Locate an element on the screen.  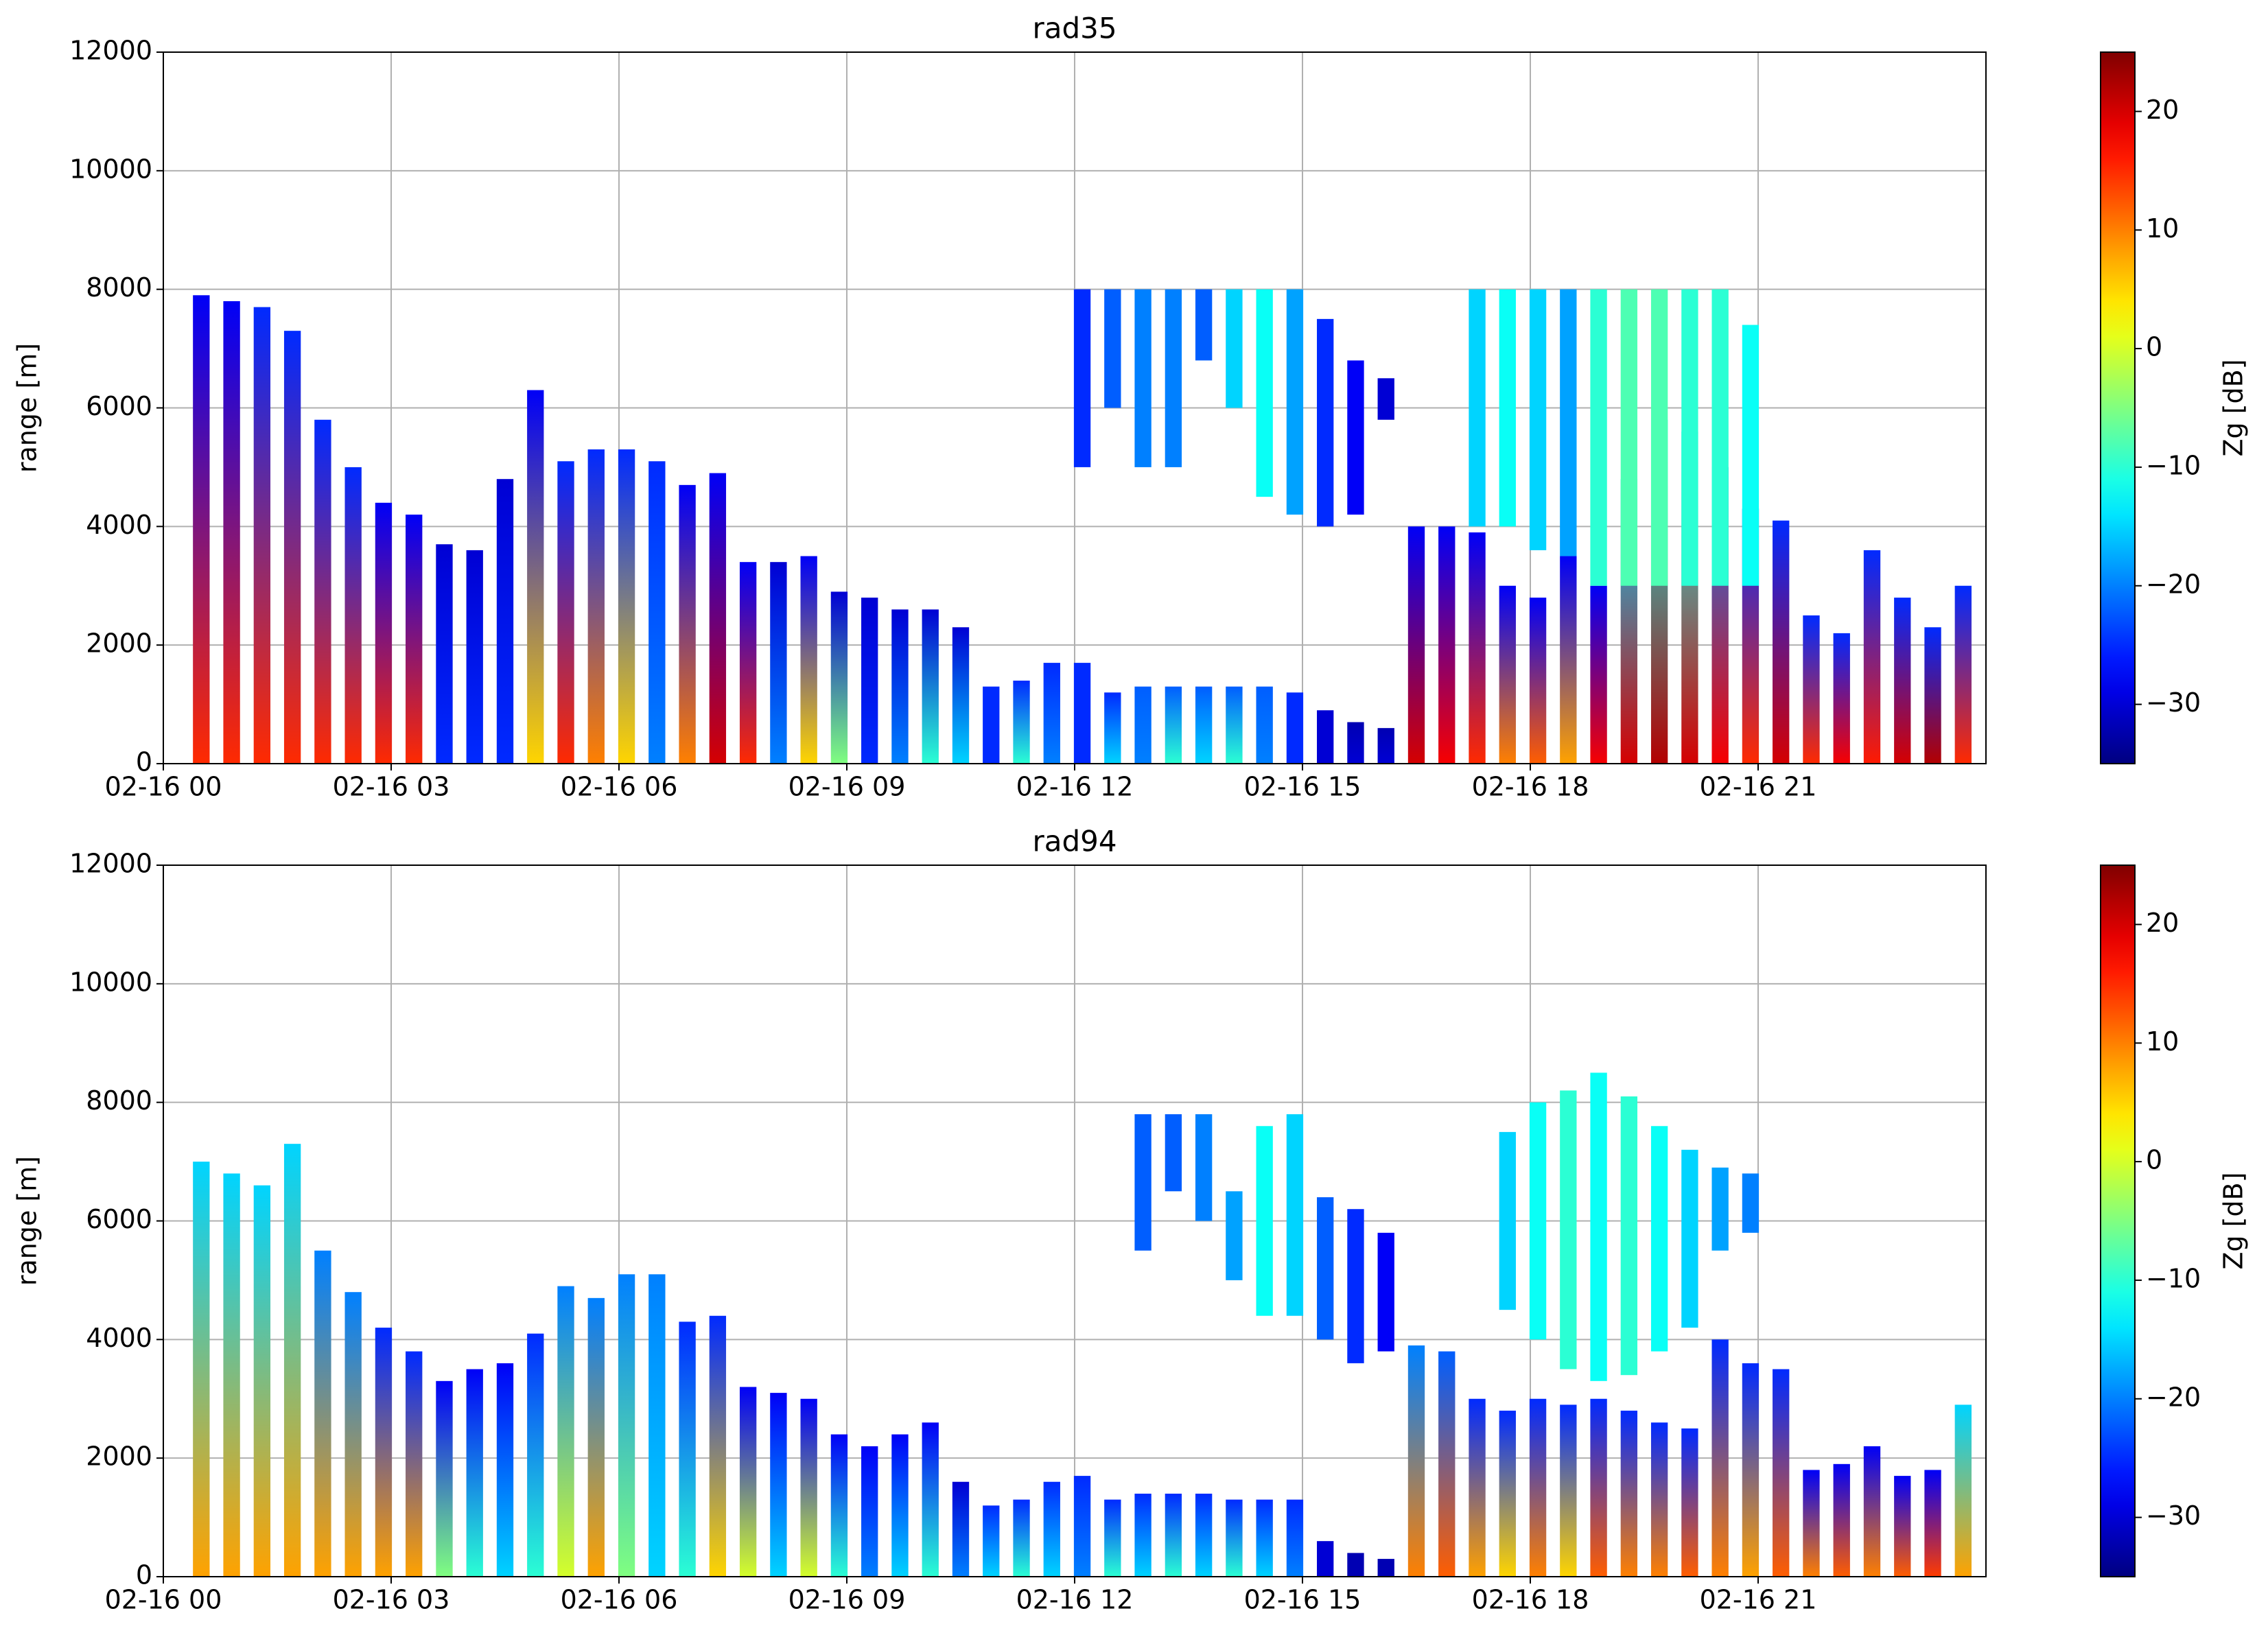
x-tick-label: 02-16 00 is located at coordinates (163, 1600).